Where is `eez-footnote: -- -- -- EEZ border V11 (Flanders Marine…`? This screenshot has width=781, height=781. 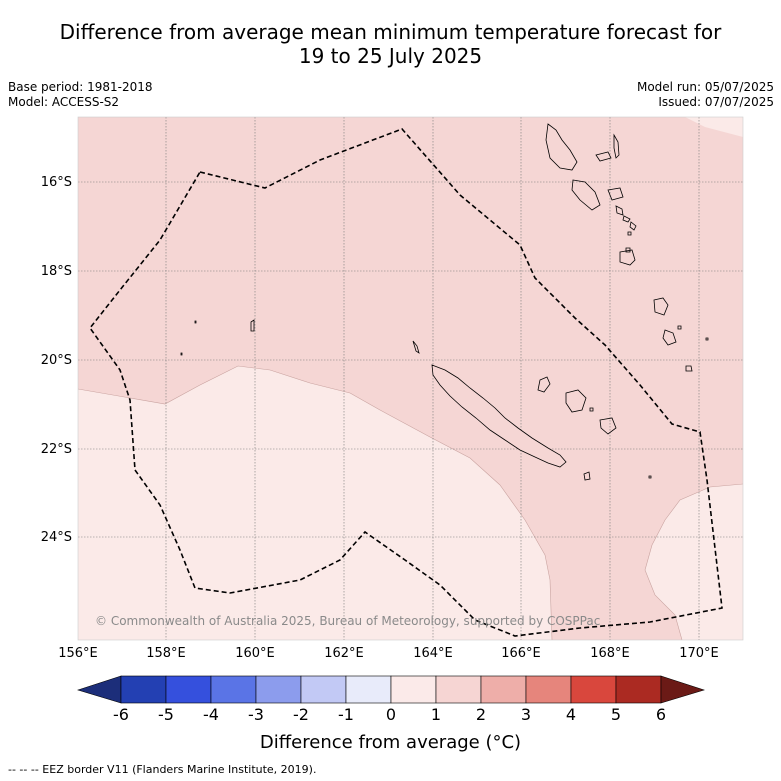
eez-footnote: -- -- -- EEZ border V11 (Flanders Marine… is located at coordinates (162, 769).